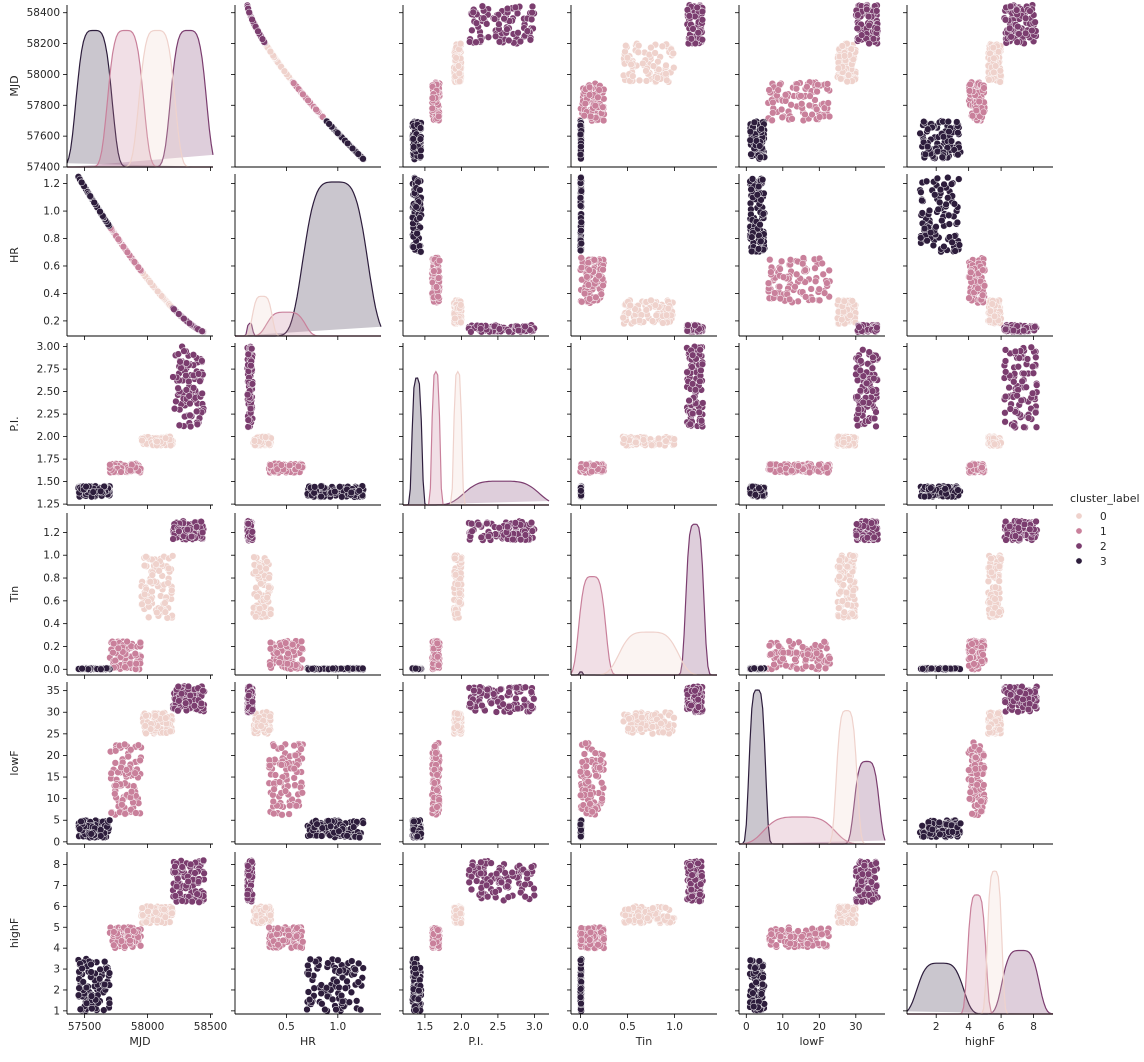  Describe the element at coordinates (51, 321) in the screenshot. I see `y-tick-label: 0.2` at that location.